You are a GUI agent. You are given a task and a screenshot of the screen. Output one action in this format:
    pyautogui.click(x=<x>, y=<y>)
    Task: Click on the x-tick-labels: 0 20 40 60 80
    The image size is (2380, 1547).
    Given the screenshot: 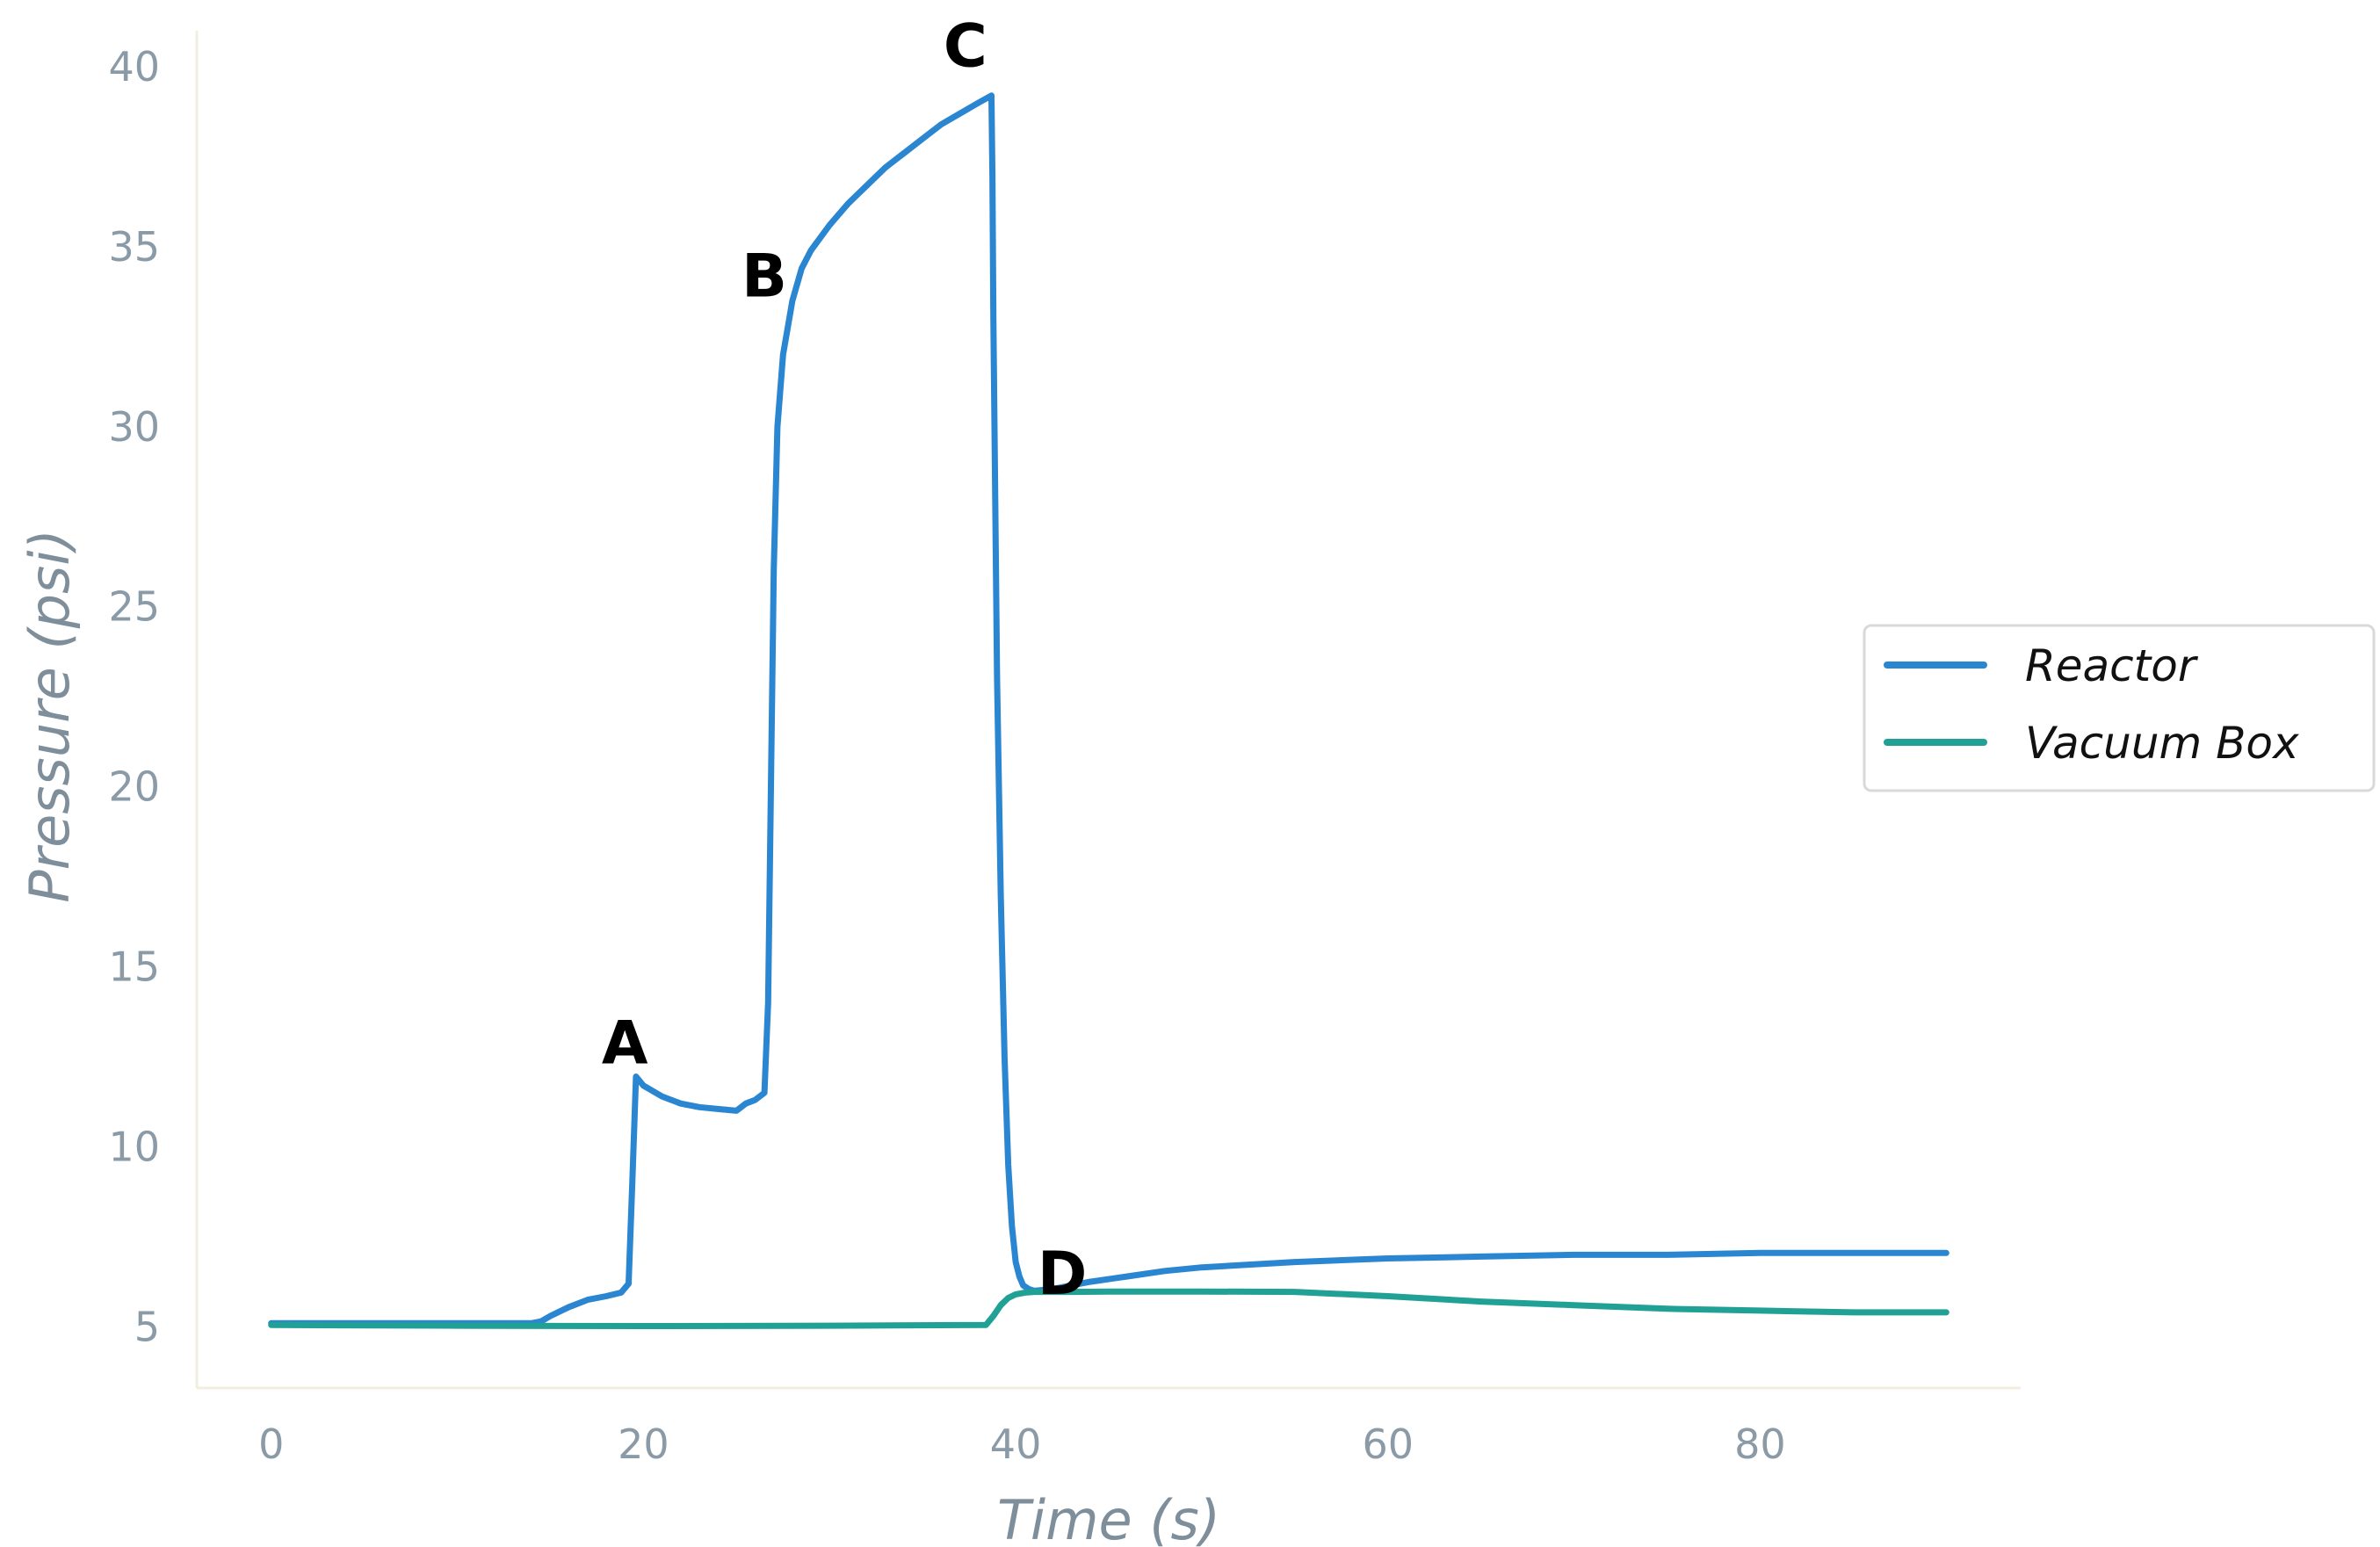 What is the action you would take?
    pyautogui.click(x=1022, y=1444)
    